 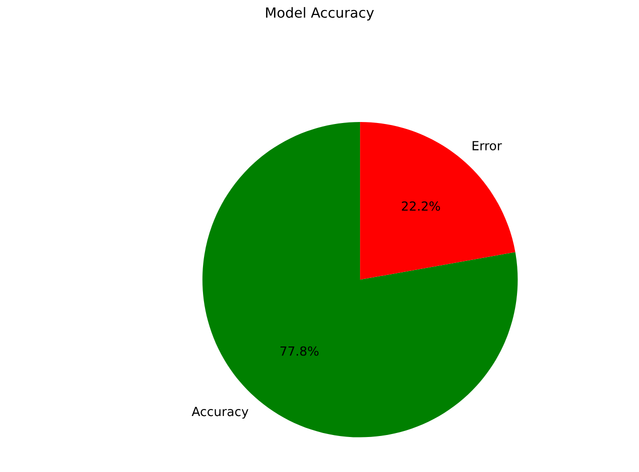 I want to click on slice-label: Error, so click(x=487, y=145).